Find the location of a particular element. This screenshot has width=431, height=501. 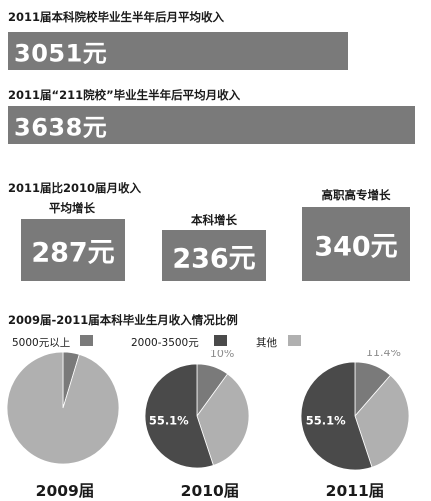

bar-average-growth: 287元 is located at coordinates (73, 250).